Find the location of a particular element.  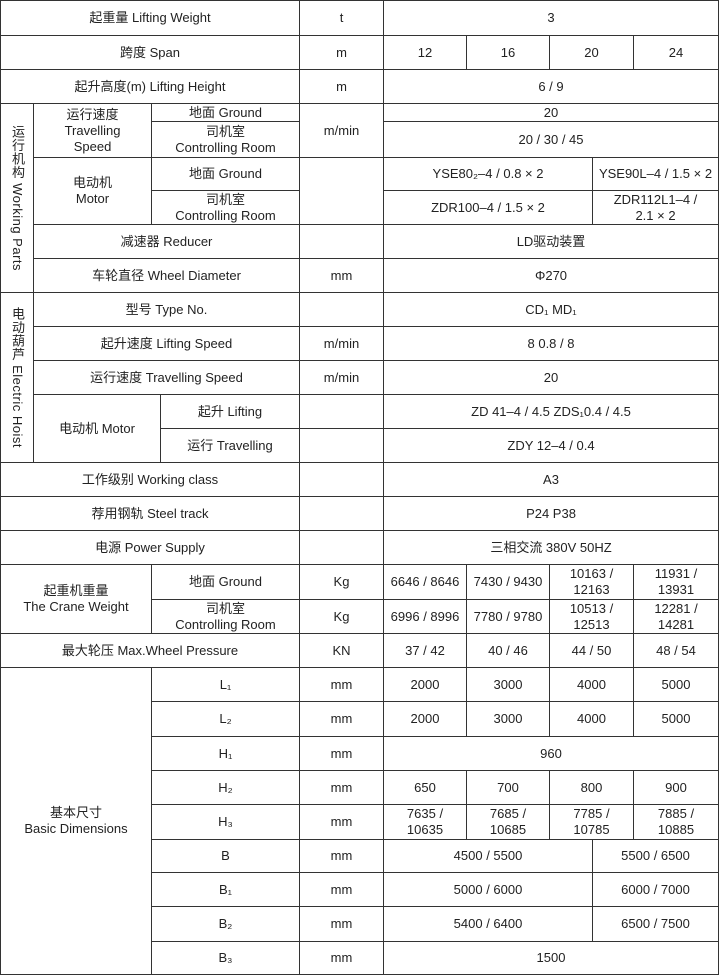

crane-weight-control-unit: Kg is located at coordinates (341, 616).